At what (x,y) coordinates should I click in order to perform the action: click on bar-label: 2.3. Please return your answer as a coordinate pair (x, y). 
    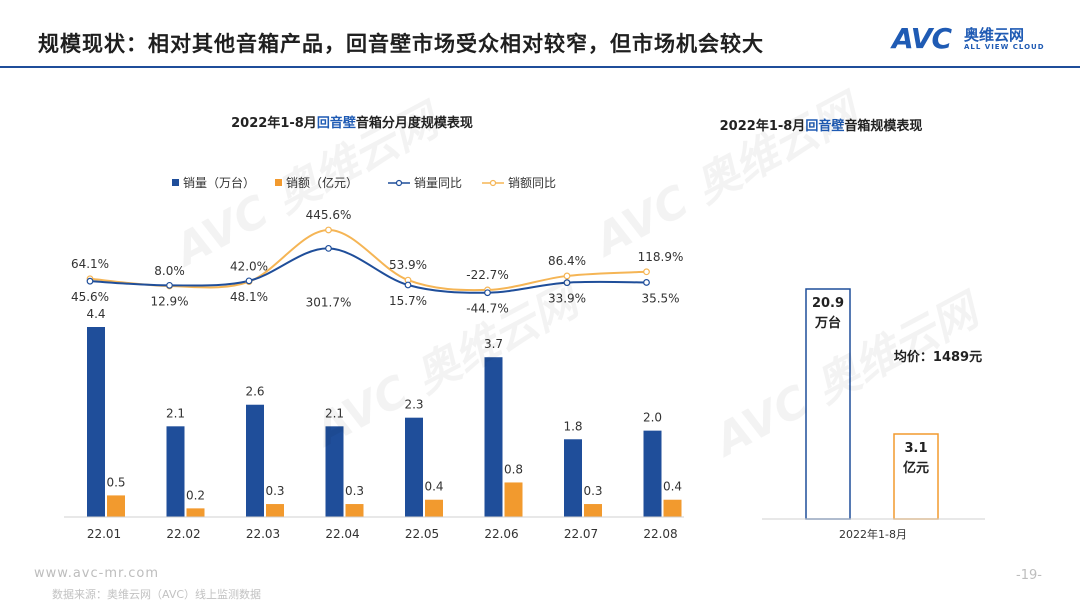
    Looking at the image, I should click on (413, 405).